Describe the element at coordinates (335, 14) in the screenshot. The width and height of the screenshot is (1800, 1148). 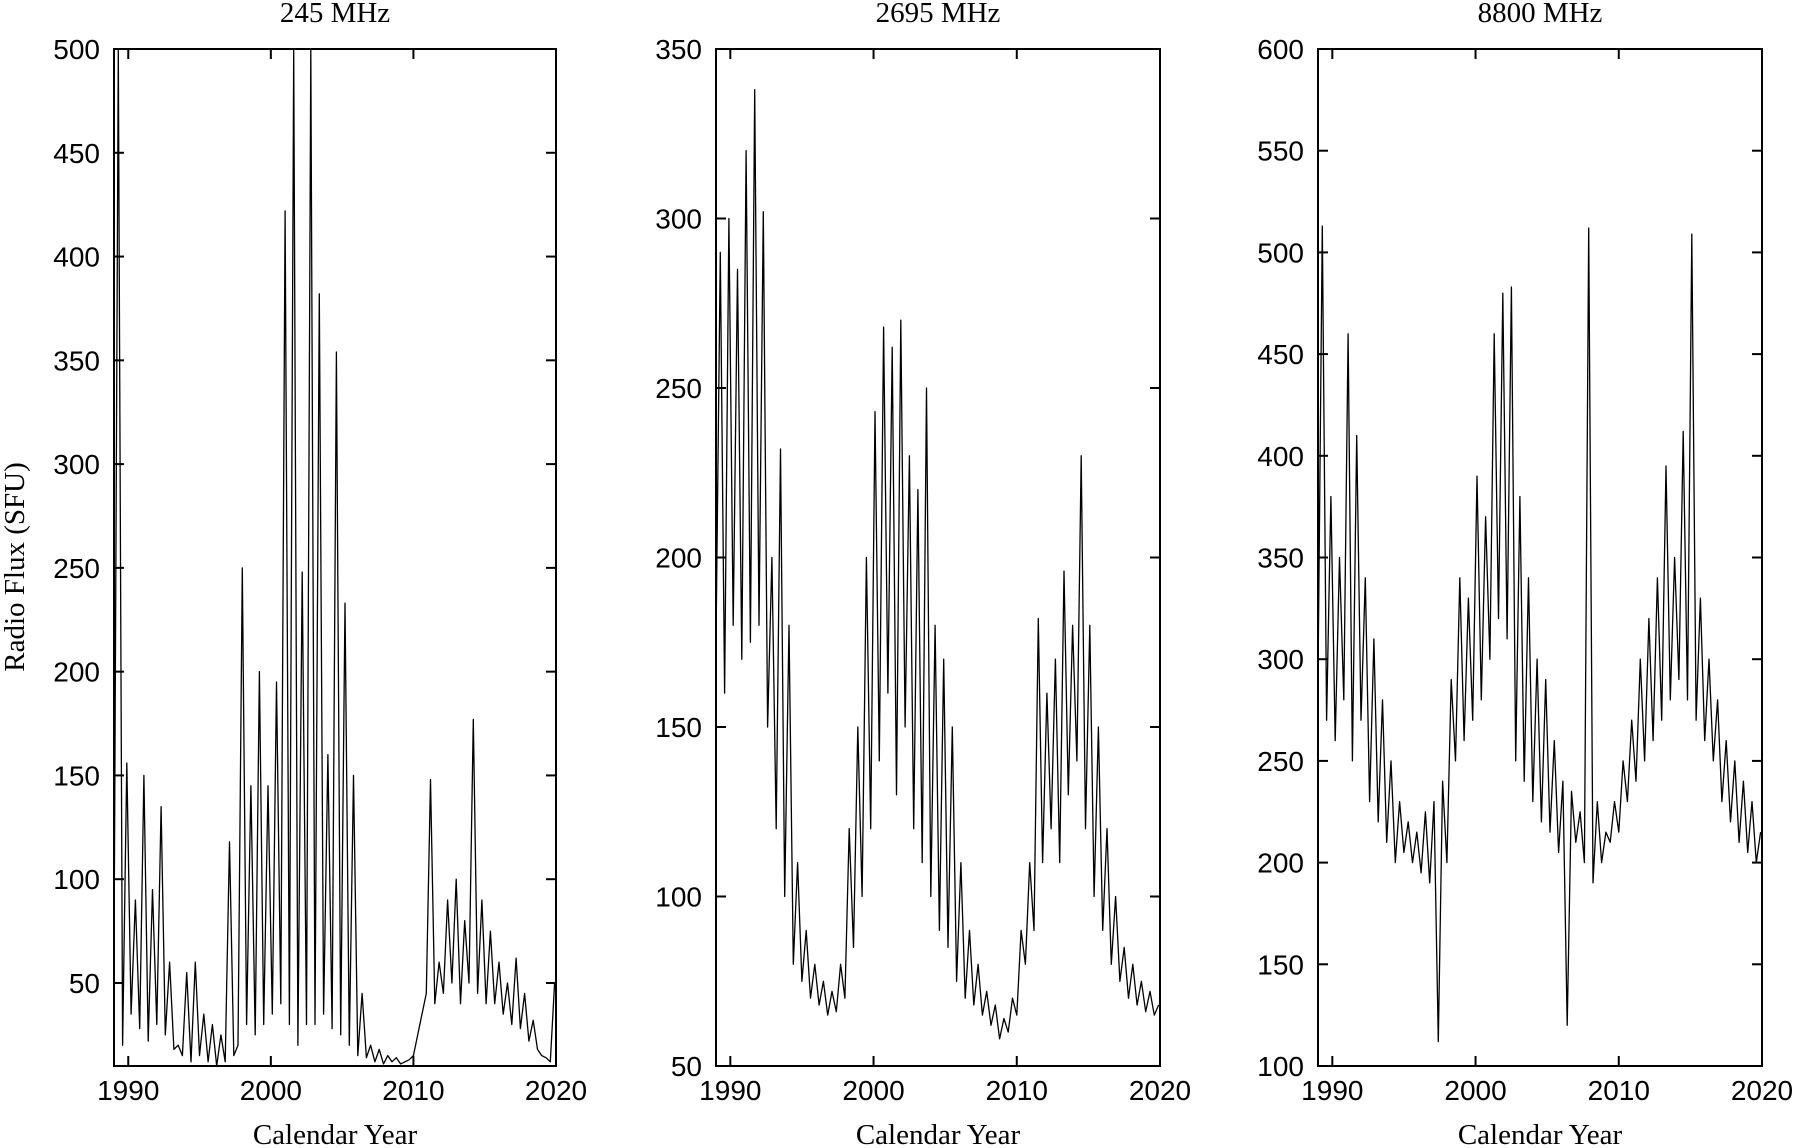
I see `chart-title: 245 MHz` at that location.